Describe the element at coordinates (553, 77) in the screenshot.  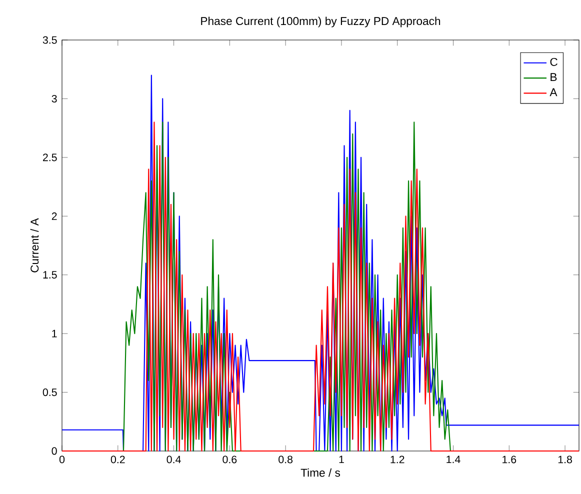
I see `legend-label: B` at that location.